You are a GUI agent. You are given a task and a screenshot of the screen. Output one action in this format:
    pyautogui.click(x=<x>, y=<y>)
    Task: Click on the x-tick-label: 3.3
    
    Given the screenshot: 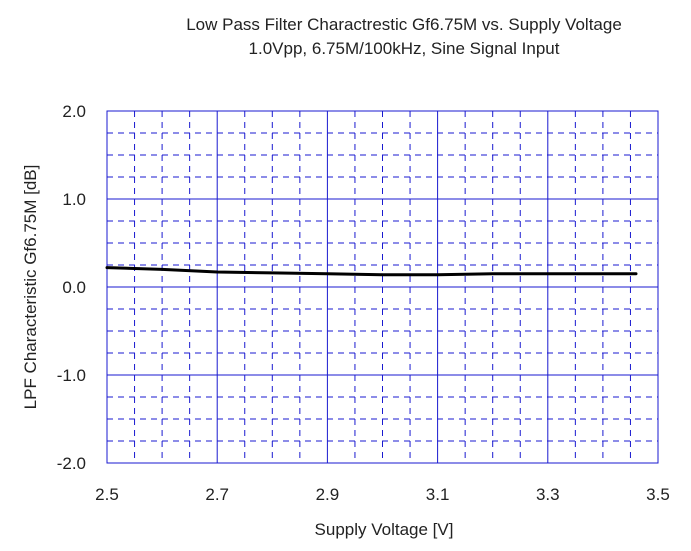 What is the action you would take?
    pyautogui.click(x=548, y=494)
    